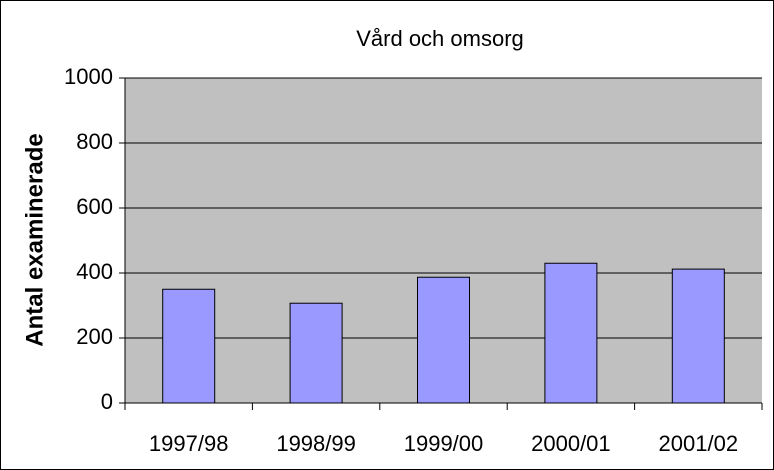 The width and height of the screenshot is (774, 470). Describe the element at coordinates (440, 38) in the screenshot. I see `chart-title: Vård och omsorg` at that location.